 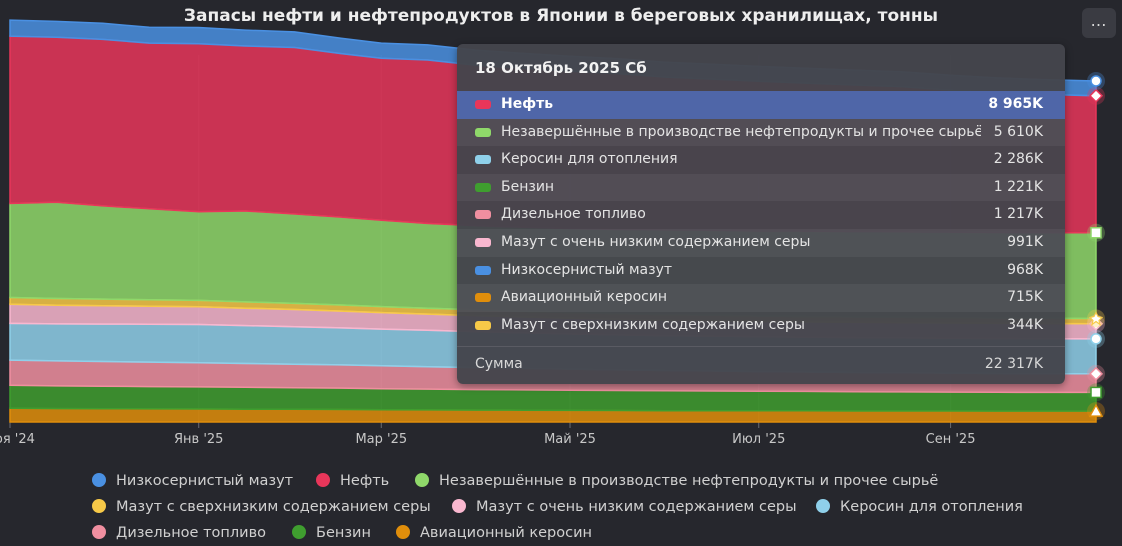 What do you see at coordinates (1018, 186) in the screenshot?
I see `tooltip-series-value: 1 221K` at bounding box center [1018, 186].